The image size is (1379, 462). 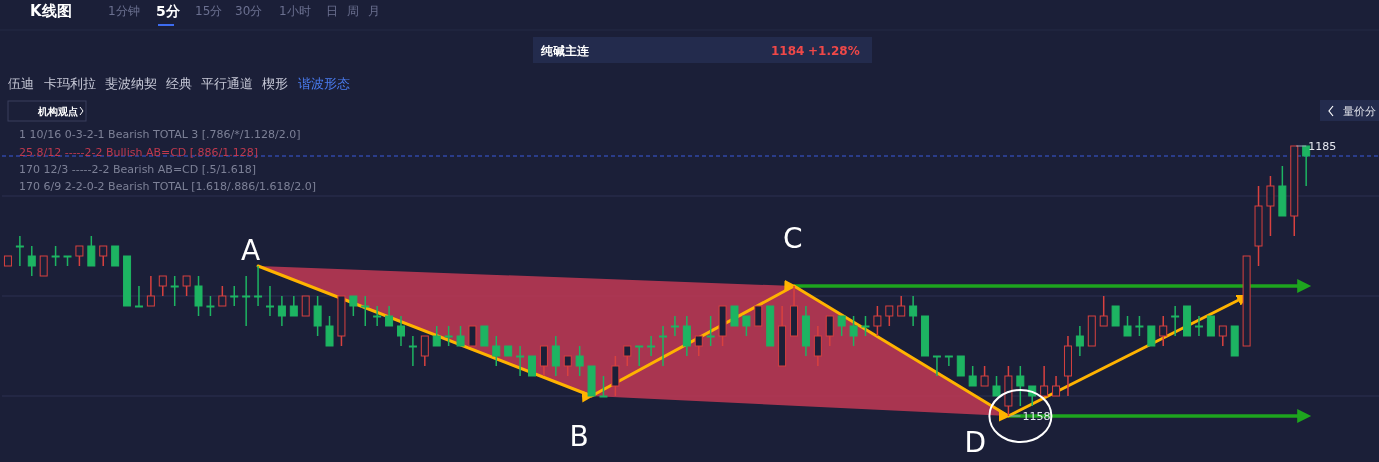 I want to click on annotation: A, so click(x=251, y=250).